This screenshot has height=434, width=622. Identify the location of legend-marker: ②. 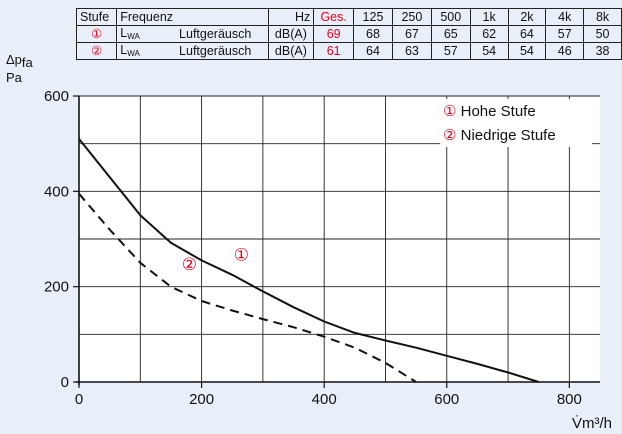
(449, 135).